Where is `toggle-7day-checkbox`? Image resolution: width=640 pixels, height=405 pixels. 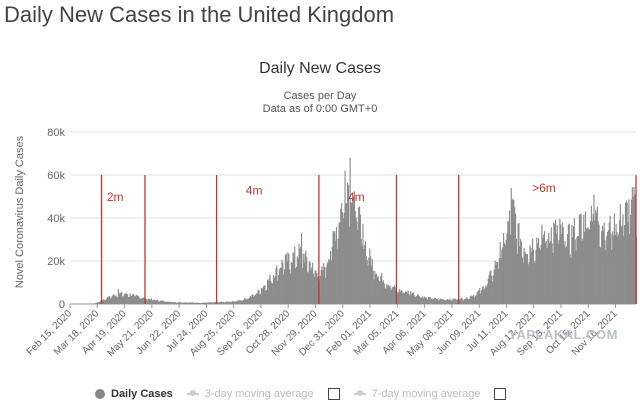 toggle-7day-checkbox is located at coordinates (500, 394).